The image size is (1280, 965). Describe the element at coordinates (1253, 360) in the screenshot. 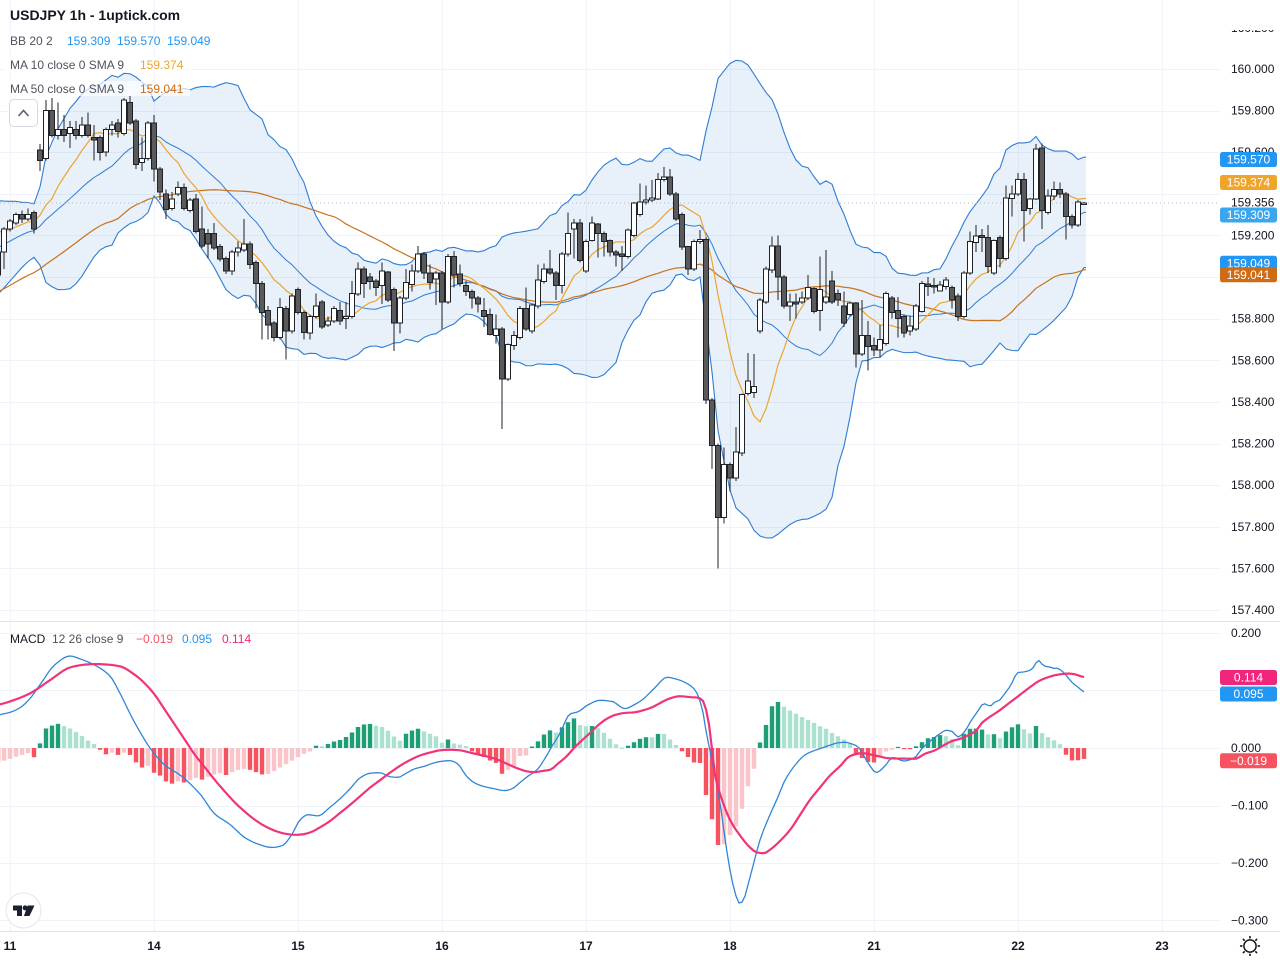

I see `svg-text: 158.600` at that location.